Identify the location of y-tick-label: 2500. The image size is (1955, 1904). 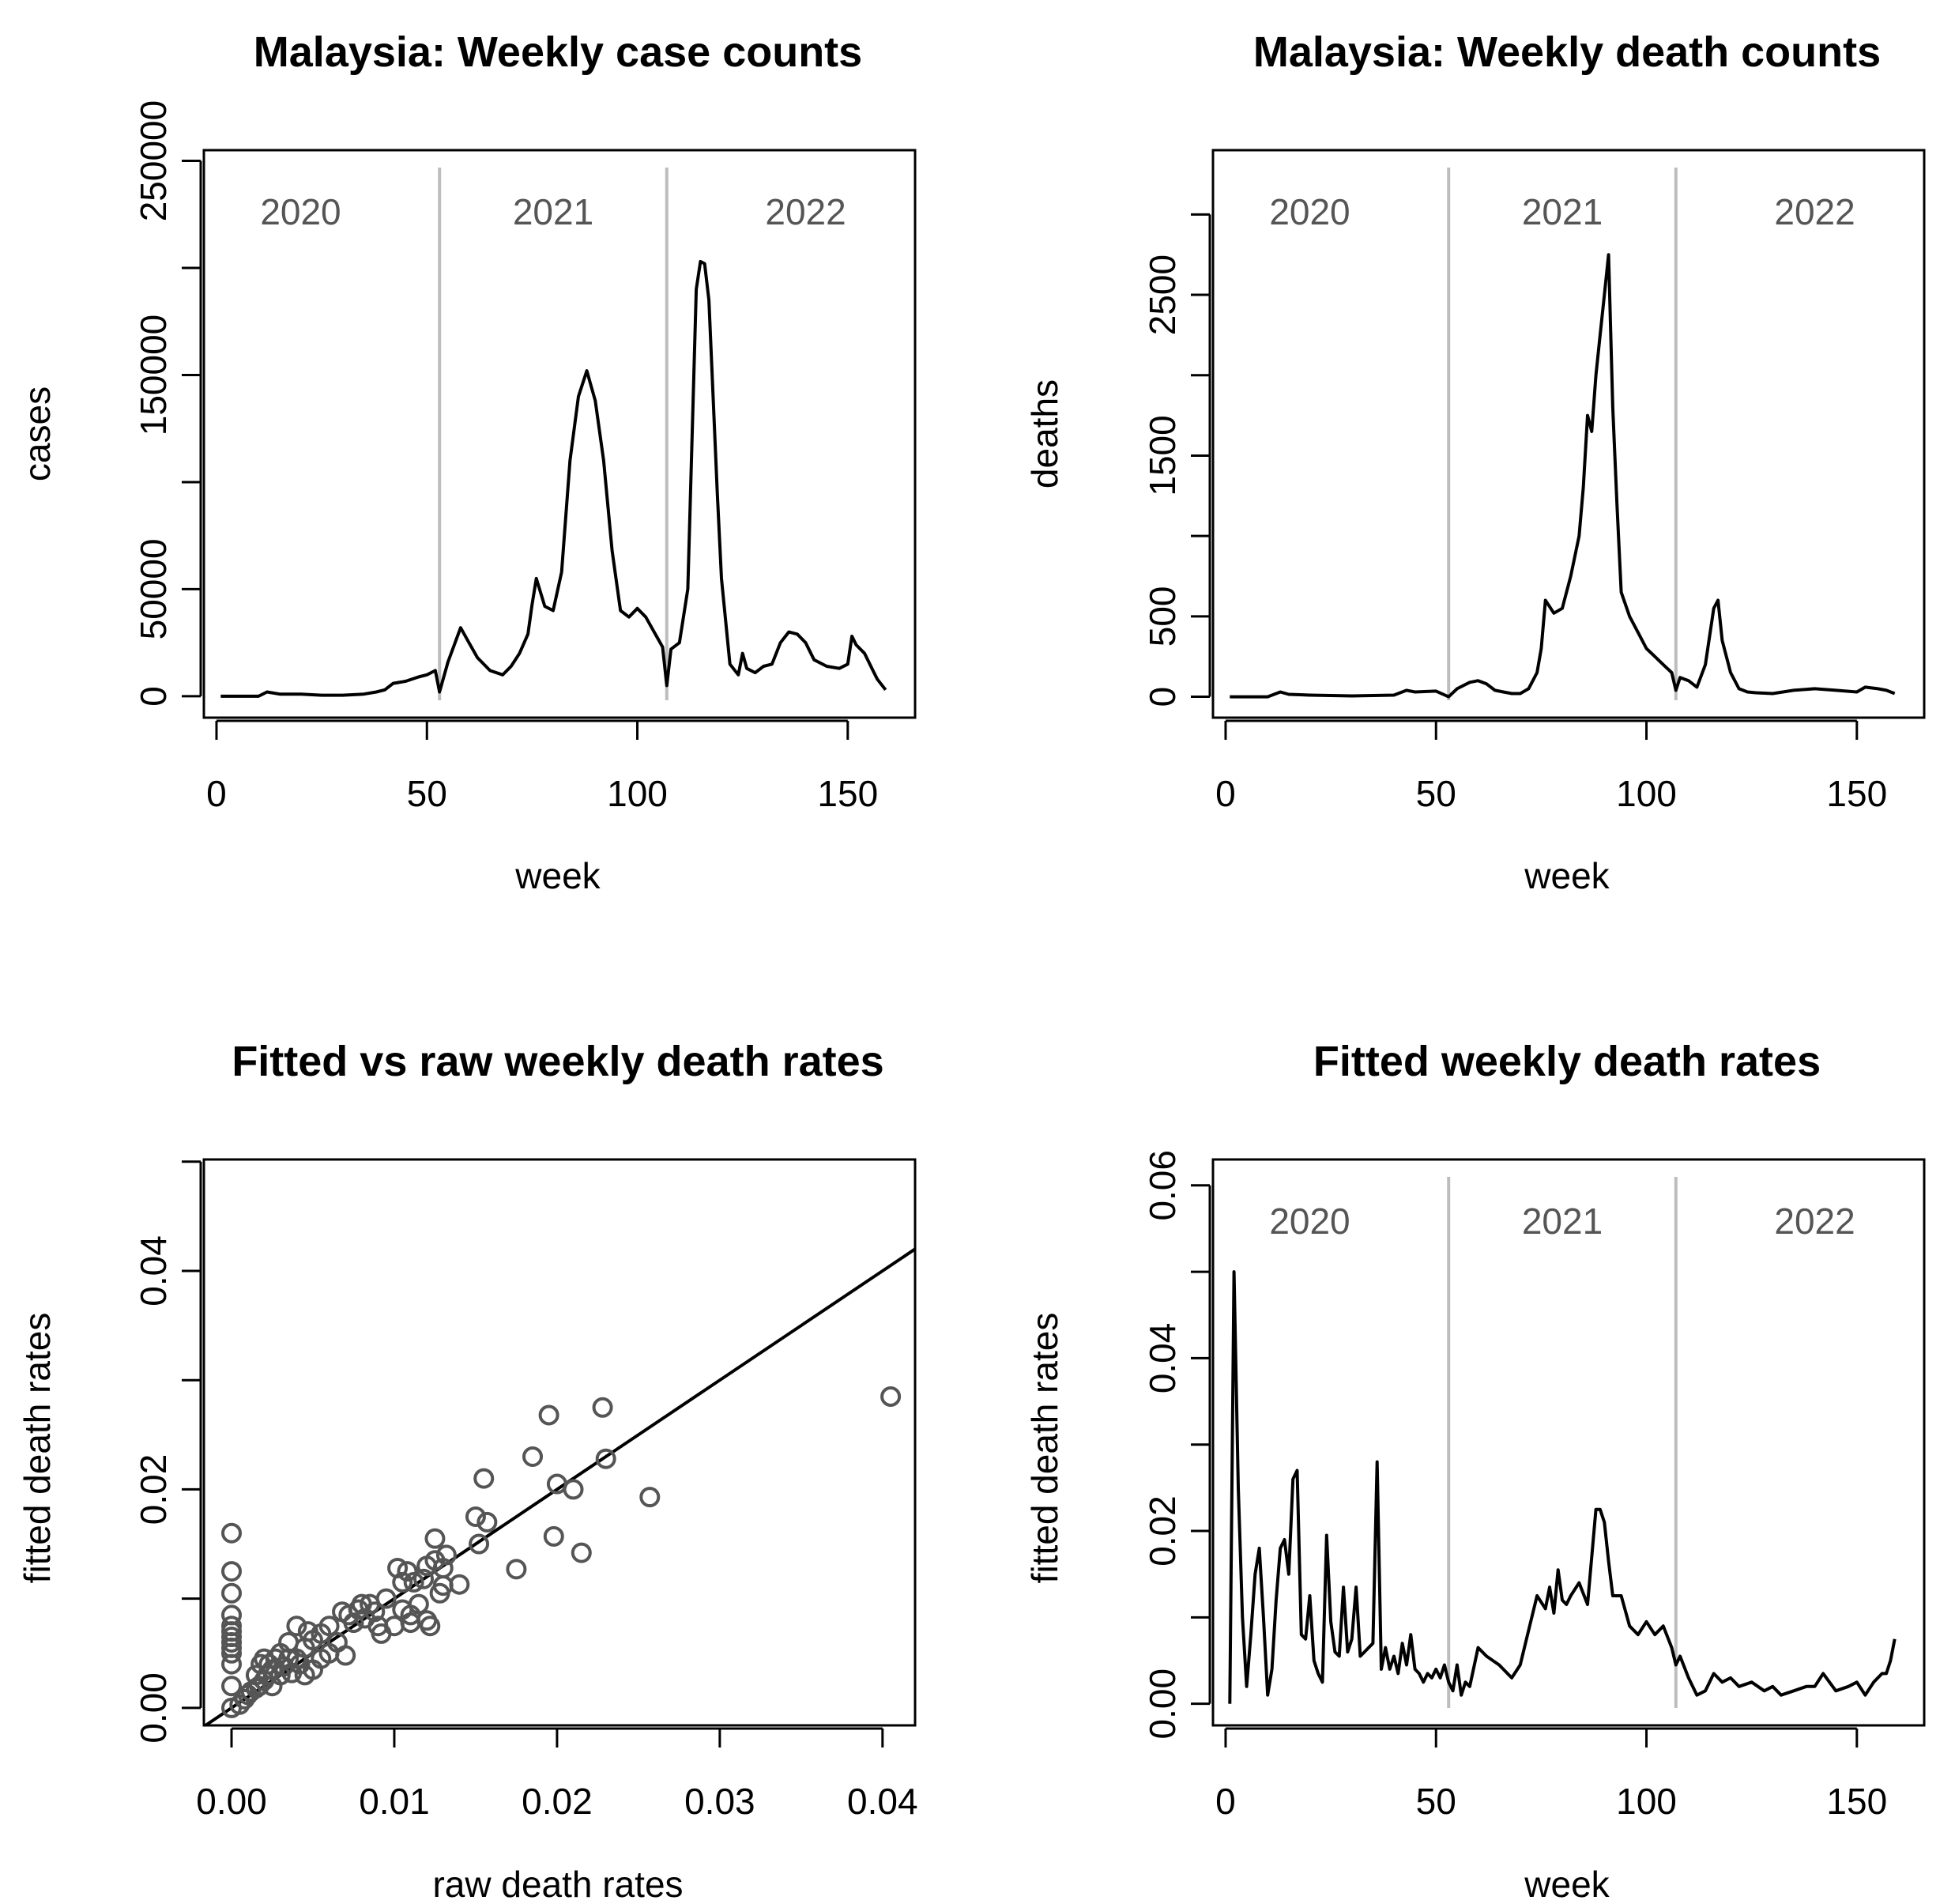
(1162, 294).